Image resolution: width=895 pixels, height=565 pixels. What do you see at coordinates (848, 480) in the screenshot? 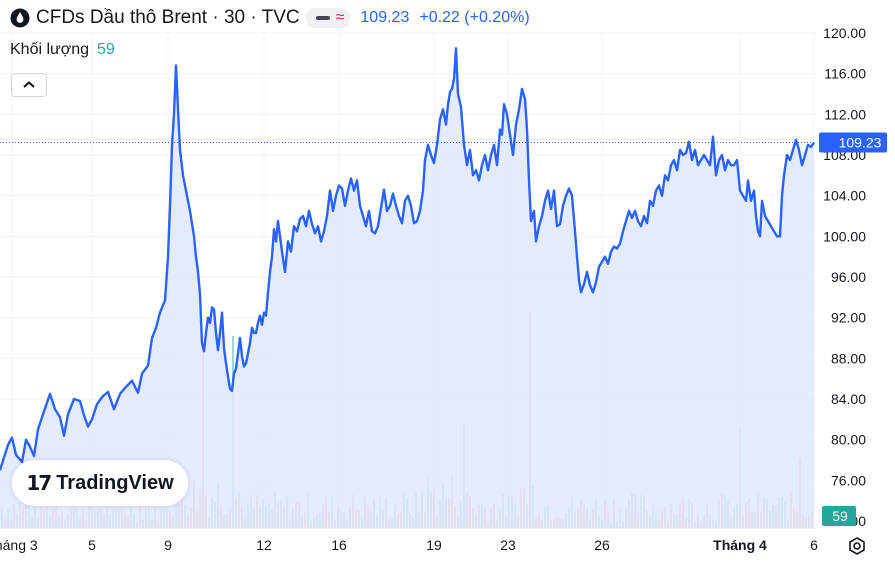
I see `y-tick-label: 76.00` at bounding box center [848, 480].